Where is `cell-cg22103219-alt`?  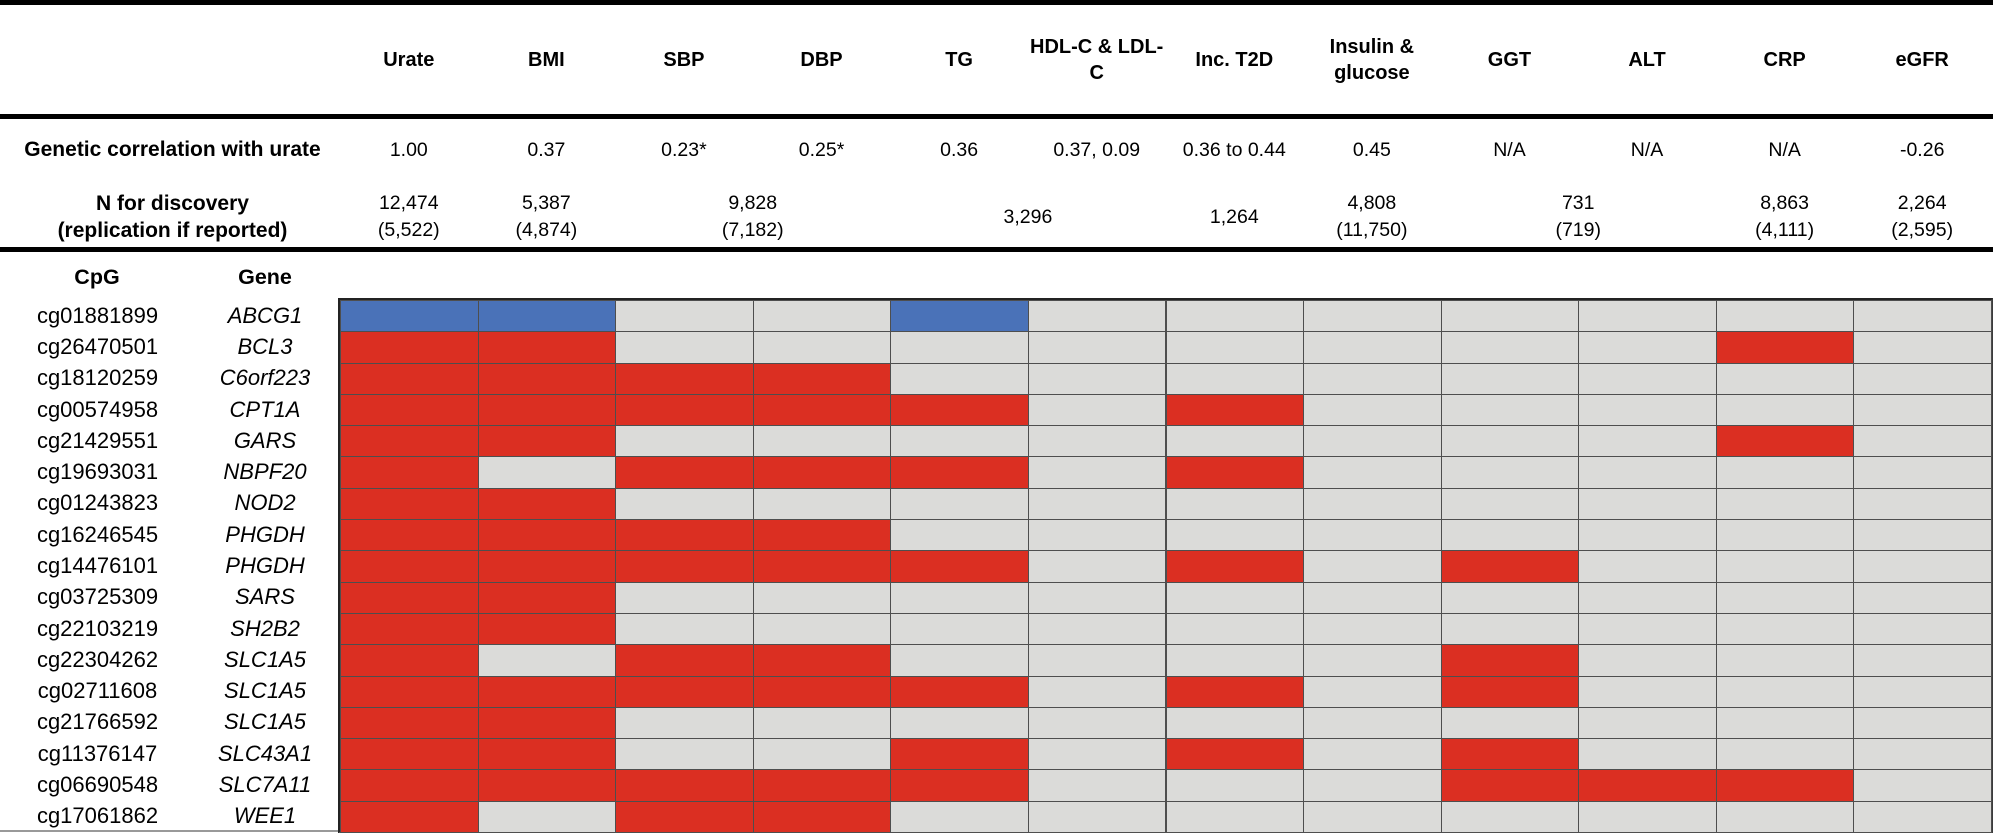
cell-cg22103219-alt is located at coordinates (1647, 629).